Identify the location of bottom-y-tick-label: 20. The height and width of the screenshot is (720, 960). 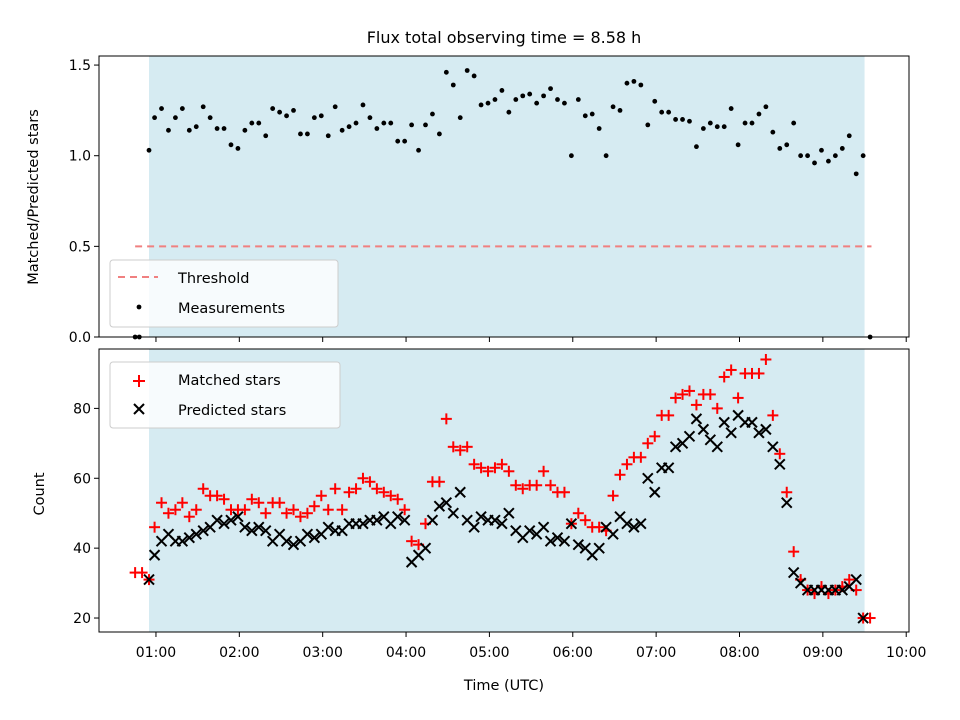
(82, 619).